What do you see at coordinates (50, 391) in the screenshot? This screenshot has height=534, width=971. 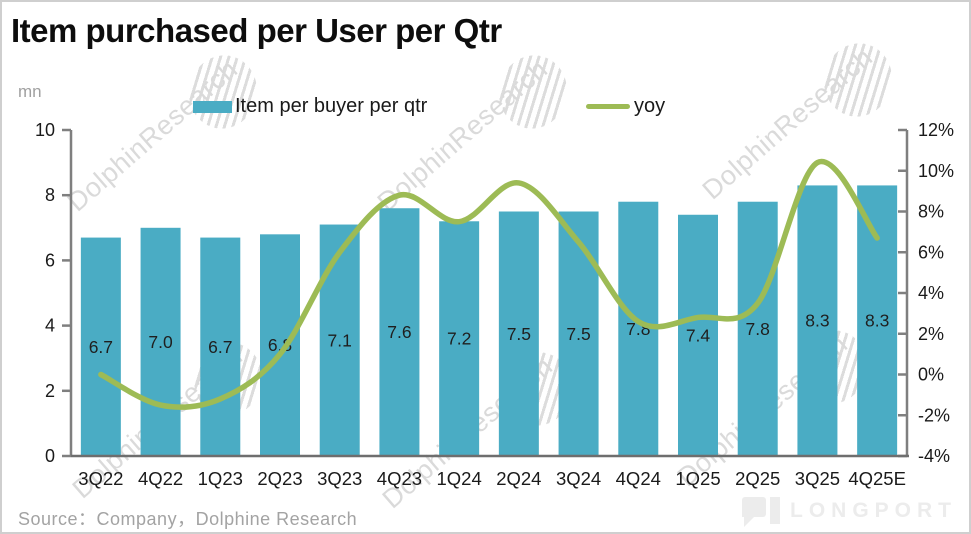 I see `left-axis-tick-label: 2` at bounding box center [50, 391].